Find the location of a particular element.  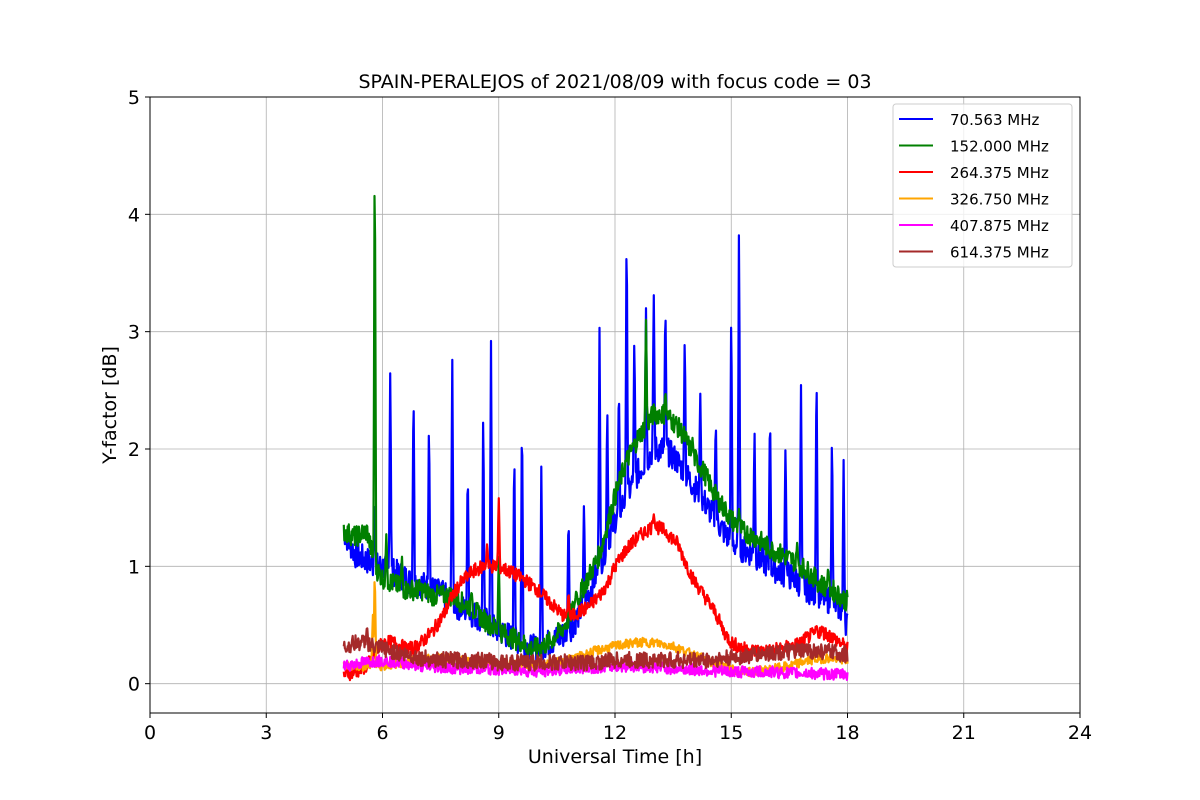

y-tick-label: 5 is located at coordinates (134, 98).